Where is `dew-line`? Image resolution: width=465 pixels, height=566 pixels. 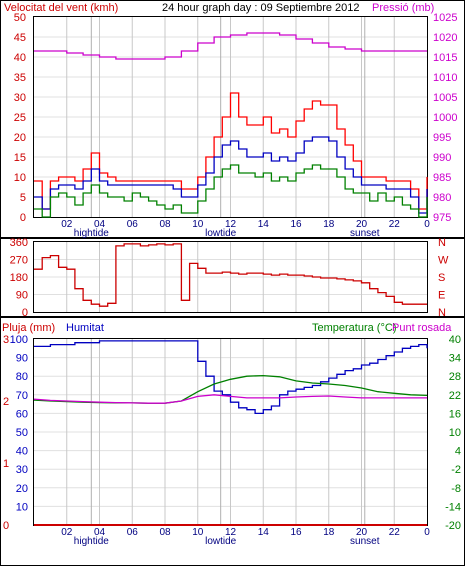 dew-line is located at coordinates (230, 399).